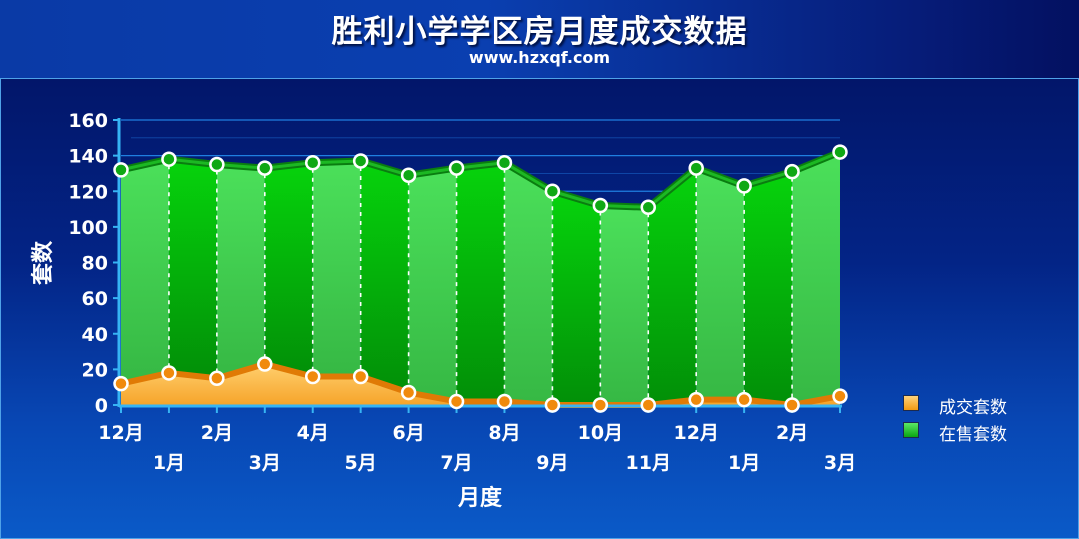 This screenshot has width=1079, height=539. I want to click on x-tick-label: 5月, so click(361, 463).